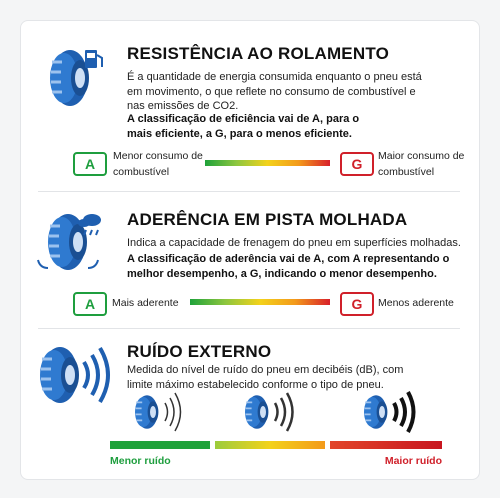 This screenshot has width=500, height=498. I want to click on section-title: ADERÊNCIA EM PISTA MOLHADA, so click(267, 219).